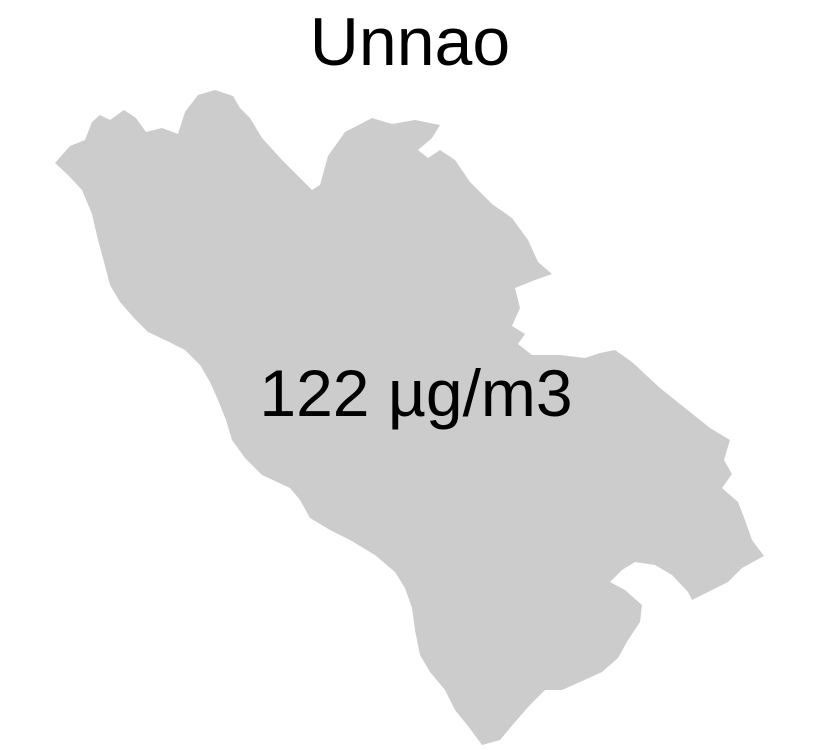  What do you see at coordinates (415, 393) in the screenshot?
I see `pollution-value-label: 122 µg/m3` at bounding box center [415, 393].